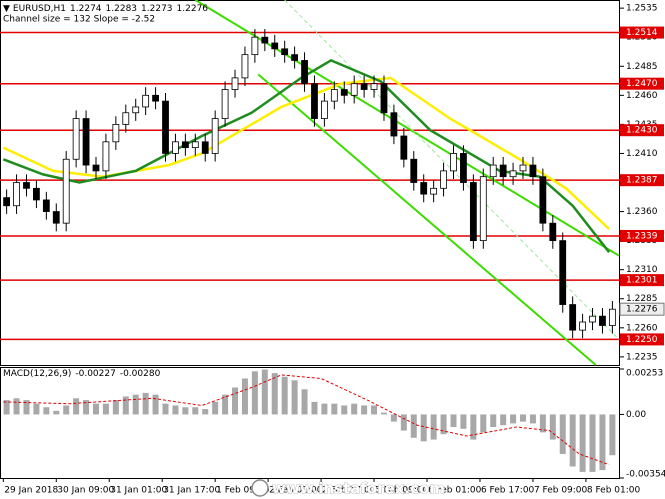  Describe the element at coordinates (642, 154) in the screenshot. I see `y-tick-label: 1.2410` at that location.